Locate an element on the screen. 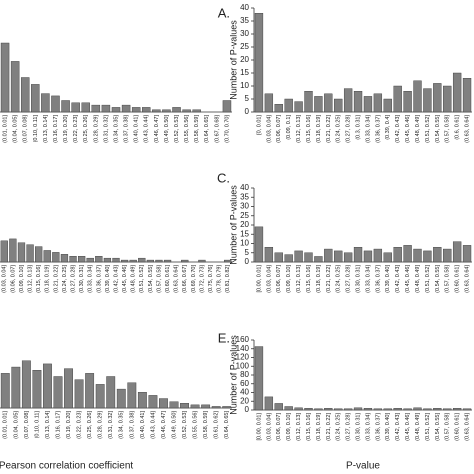 The image size is (474, 474). x-tick-label: (0.64, 0.65] is located at coordinates (227, 425).